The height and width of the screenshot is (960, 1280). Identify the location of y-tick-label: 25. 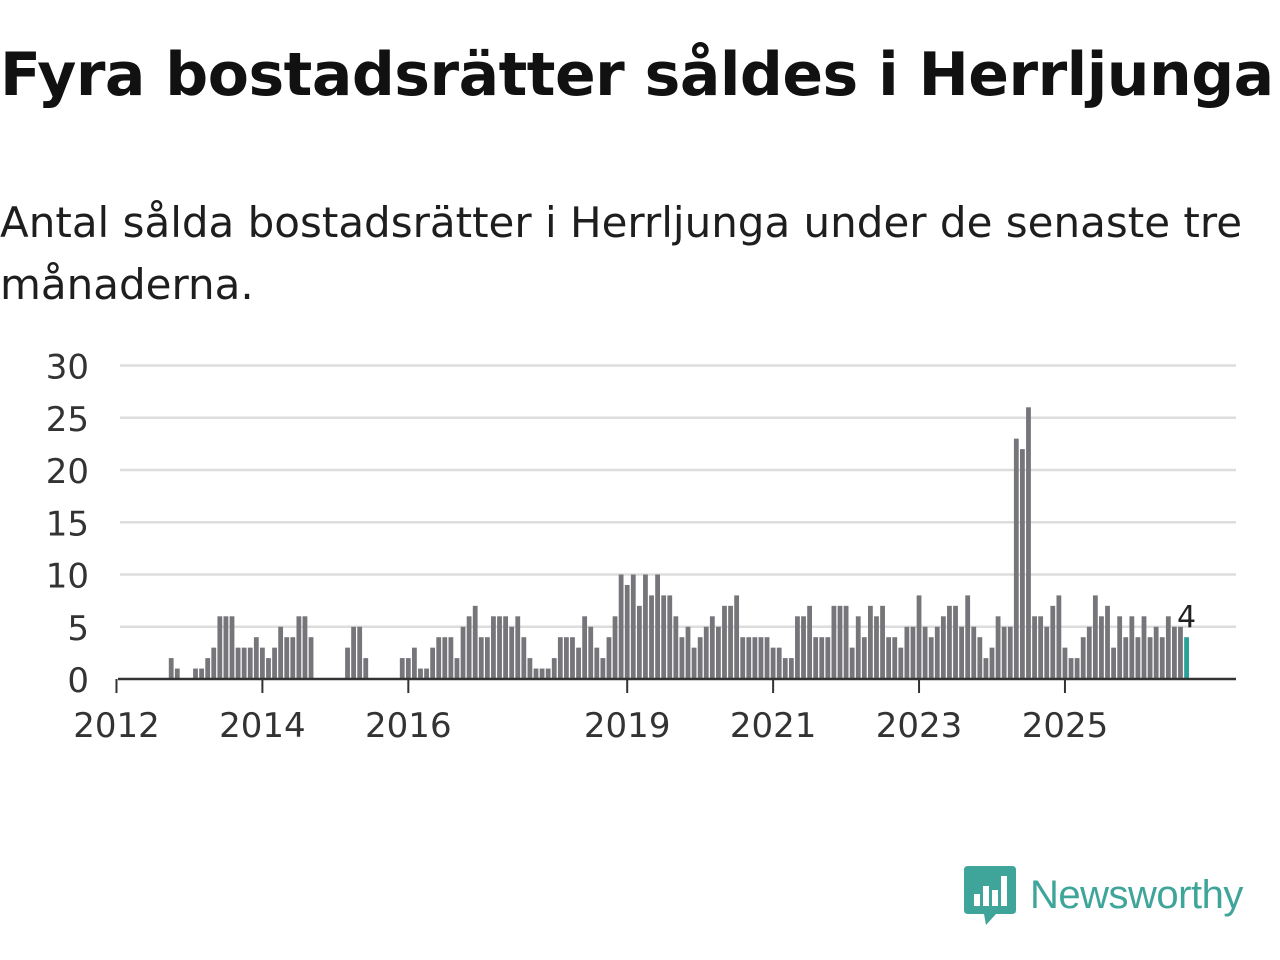
(67, 420).